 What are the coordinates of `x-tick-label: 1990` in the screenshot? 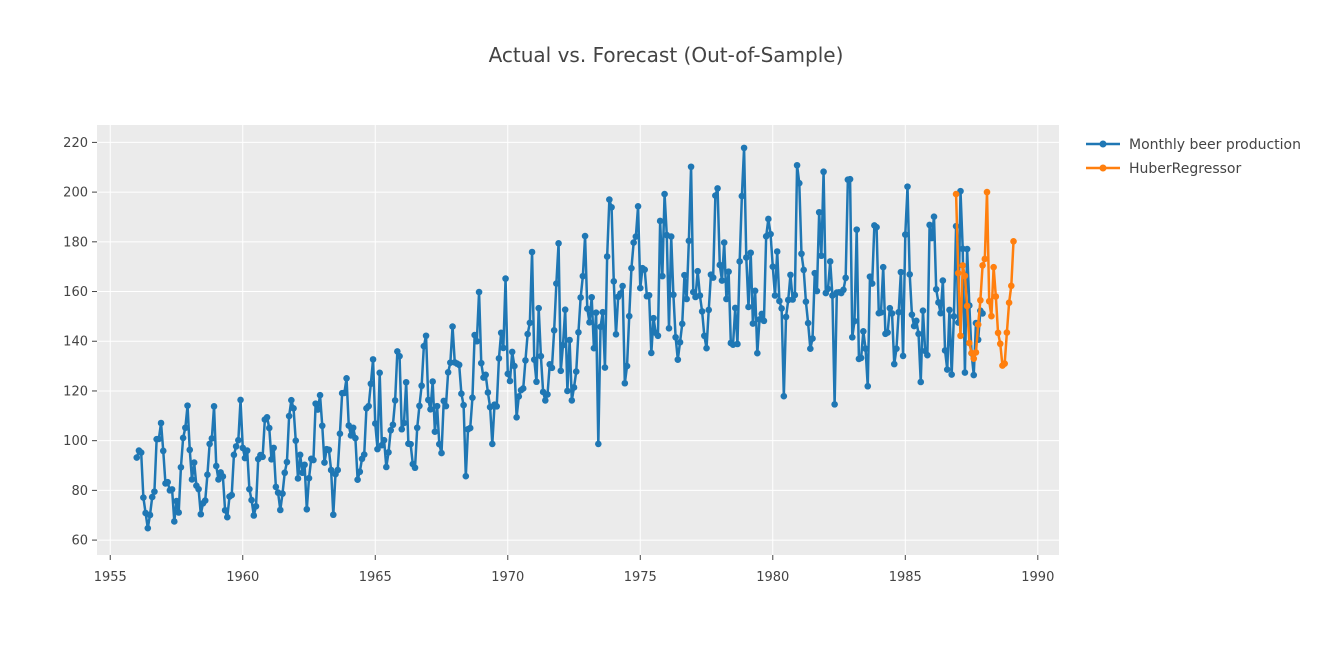 It's located at (1037, 577).